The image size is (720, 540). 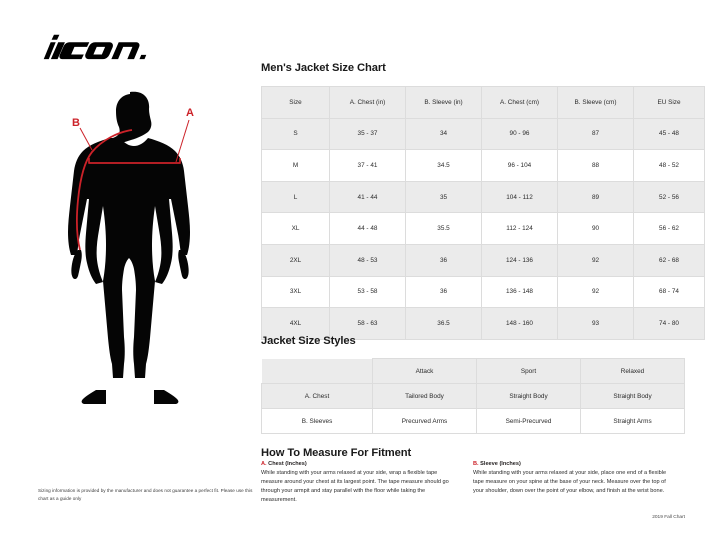 What do you see at coordinates (443, 165) in the screenshot?
I see `measurement-cell: 34.5` at bounding box center [443, 165].